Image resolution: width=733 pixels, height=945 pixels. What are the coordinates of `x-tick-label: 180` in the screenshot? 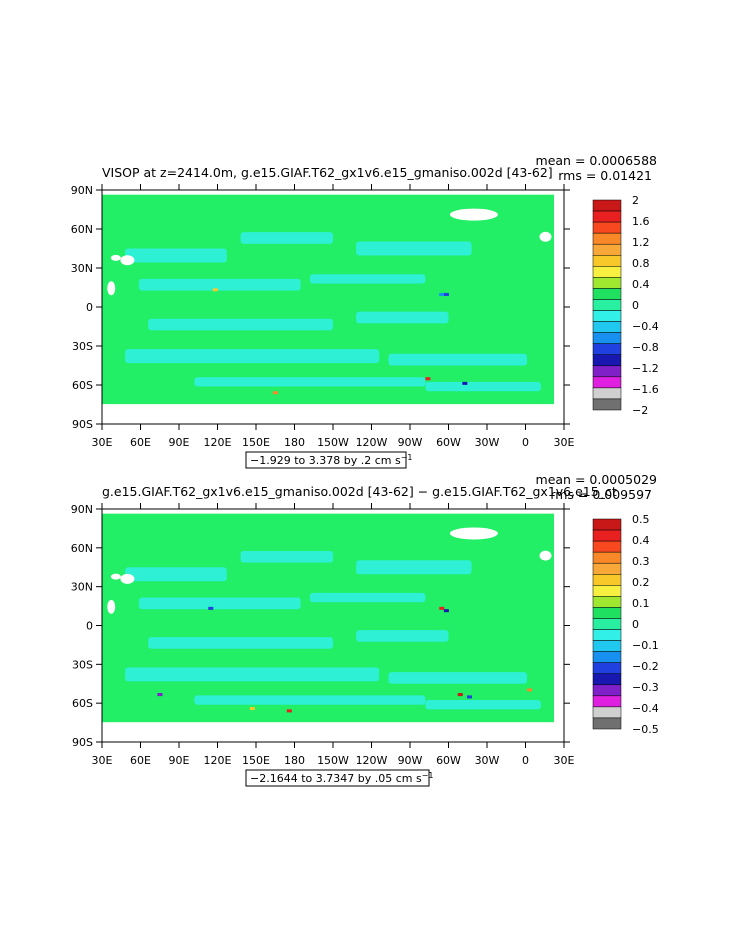 It's located at (294, 760).